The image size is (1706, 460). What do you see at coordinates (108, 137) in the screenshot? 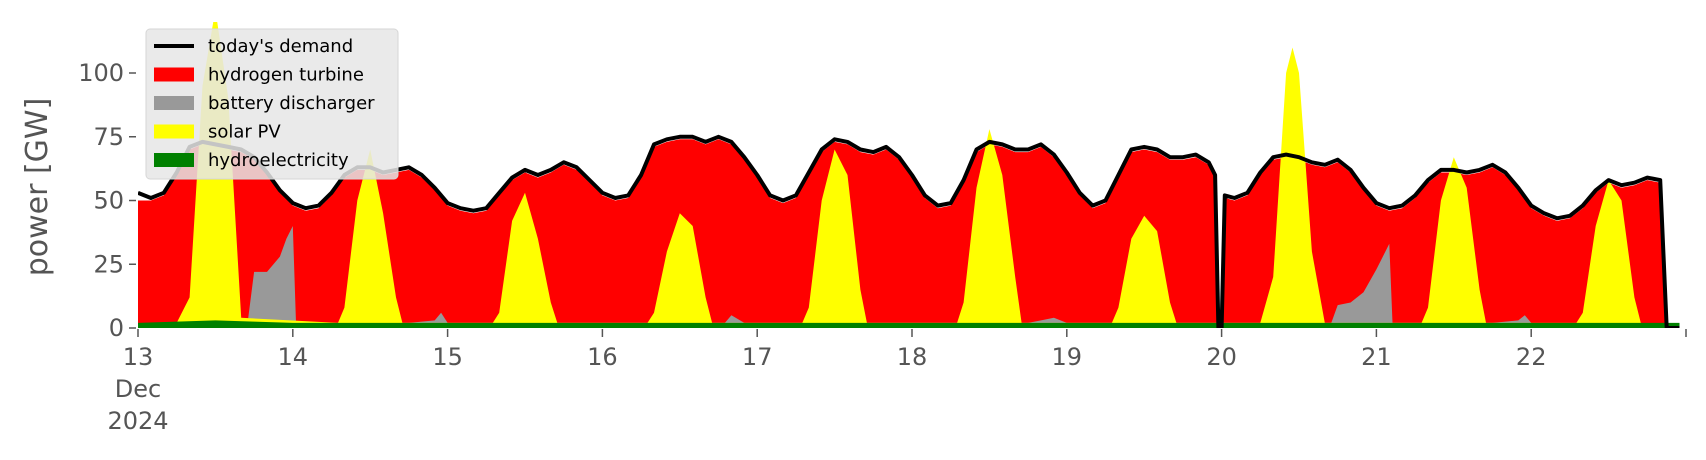
I see `y-tick-label: 75` at bounding box center [108, 137].